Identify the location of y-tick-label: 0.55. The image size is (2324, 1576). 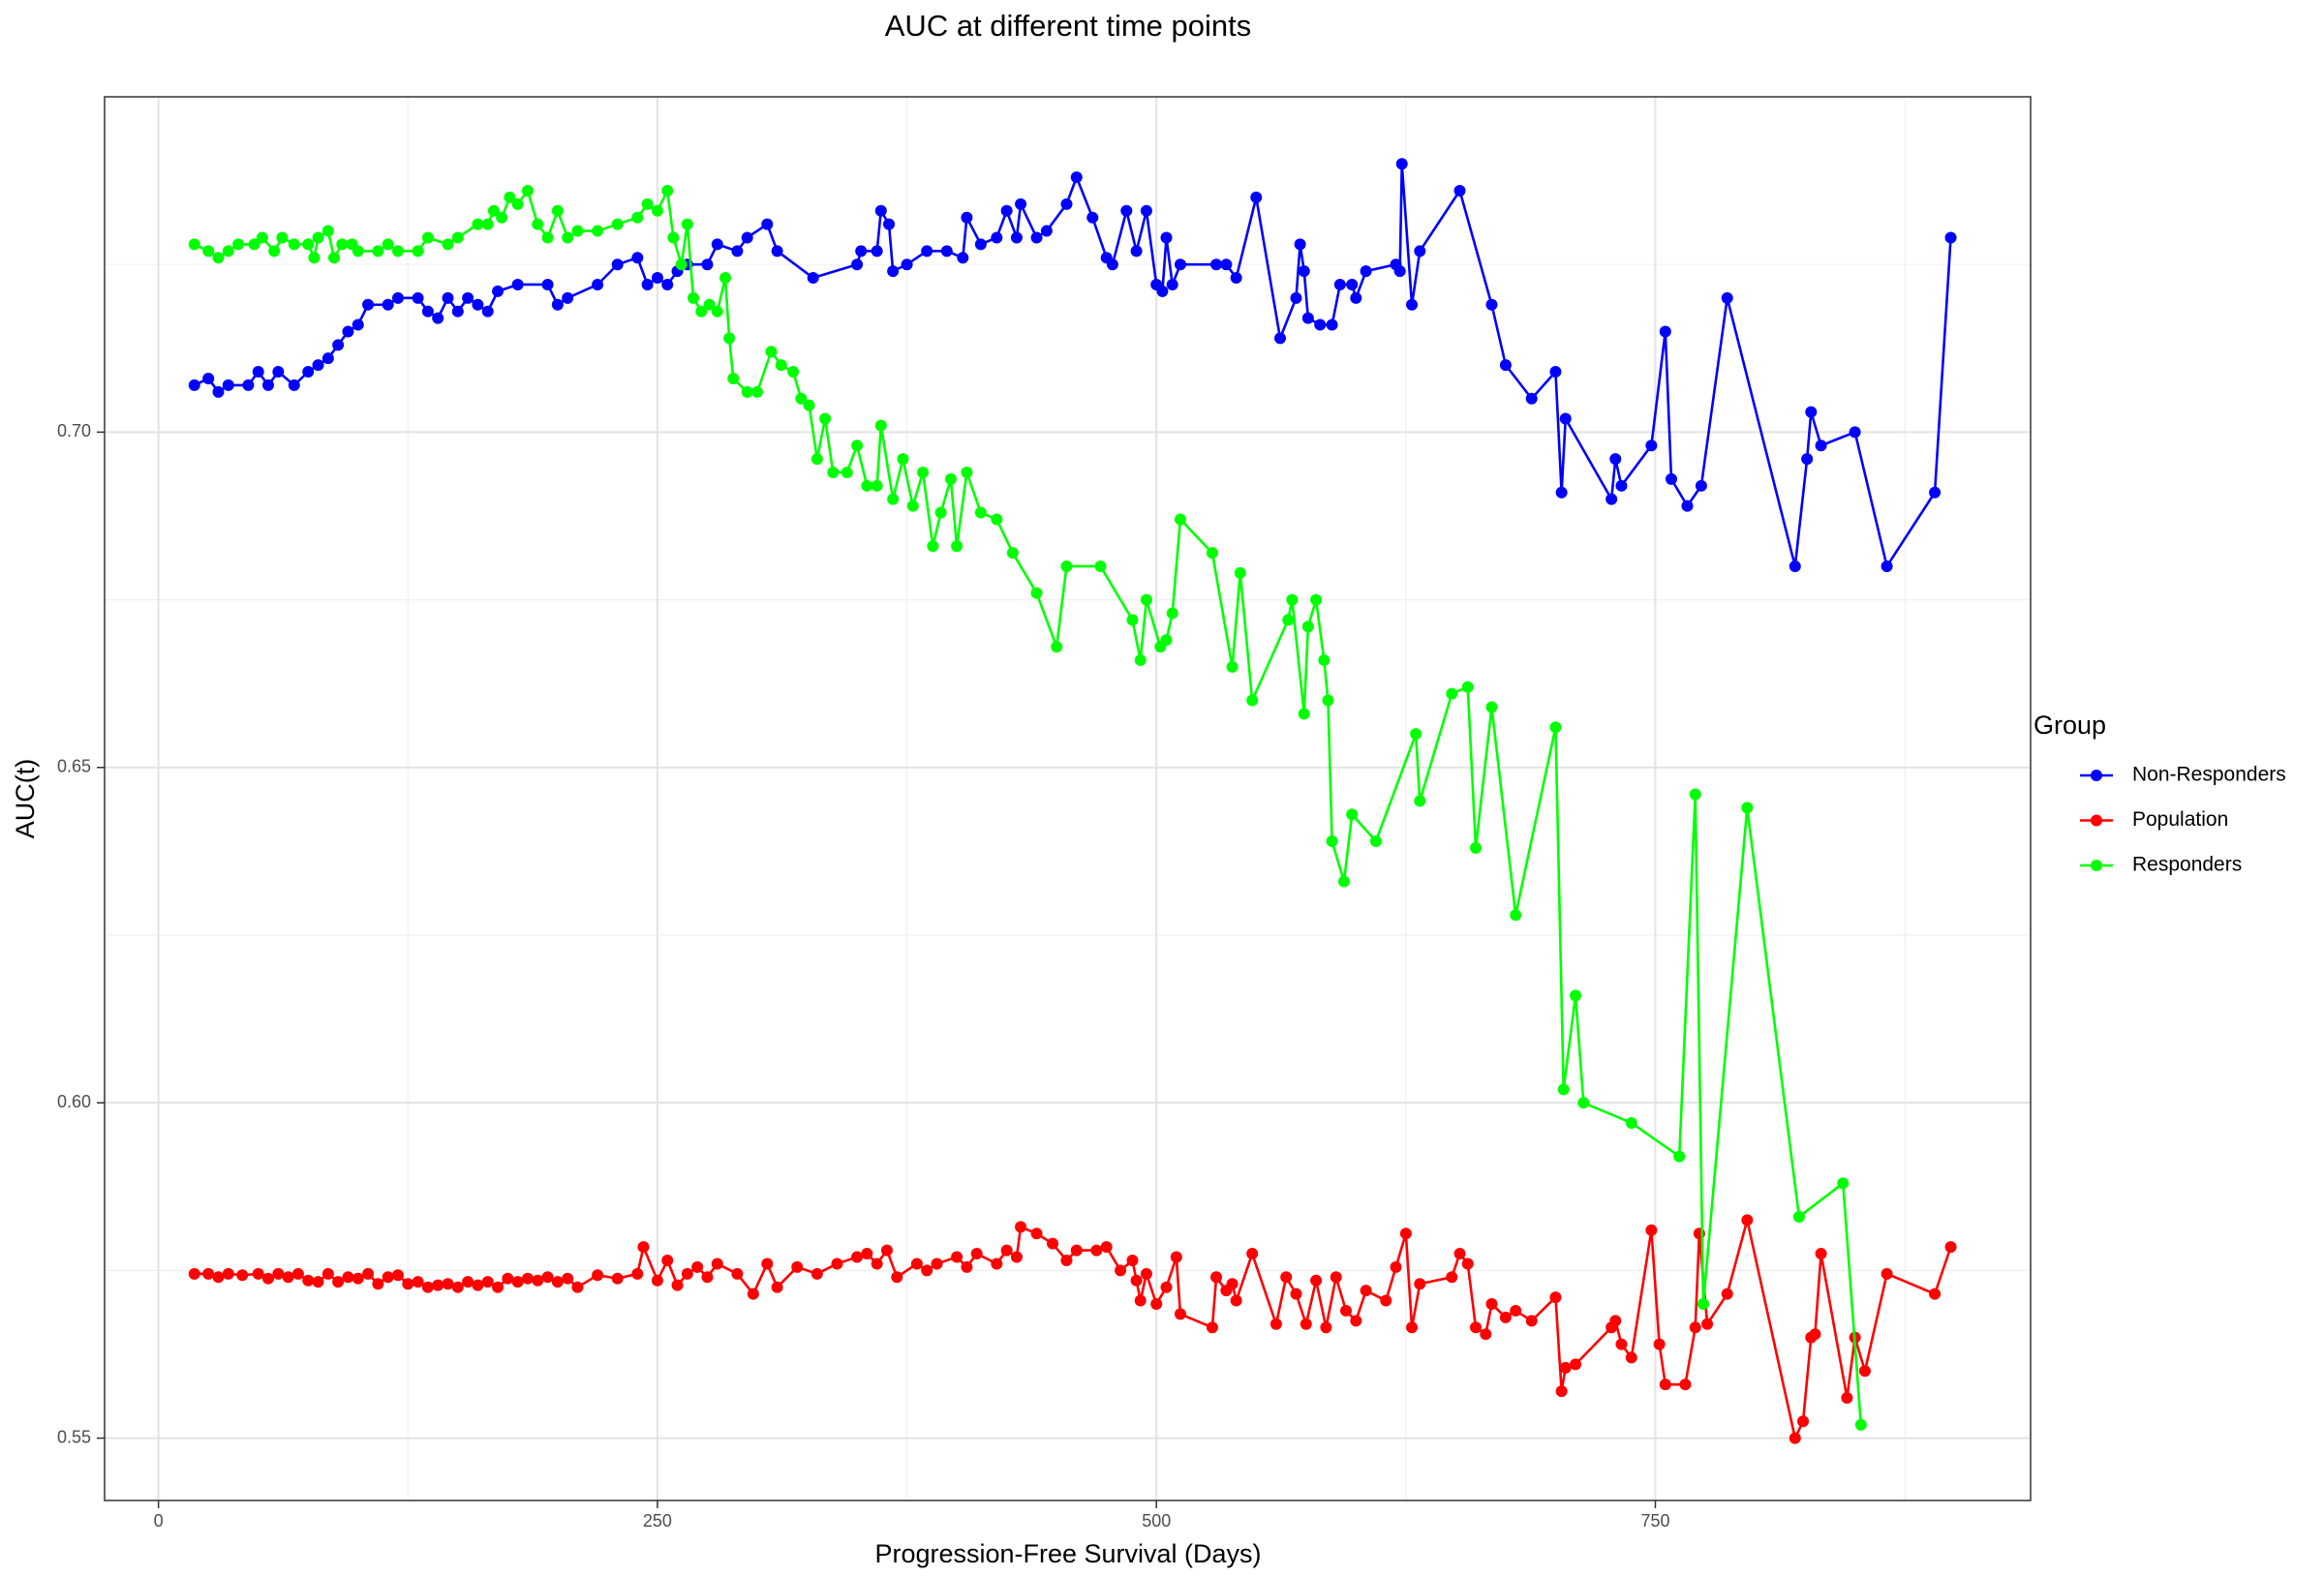
(74, 1436).